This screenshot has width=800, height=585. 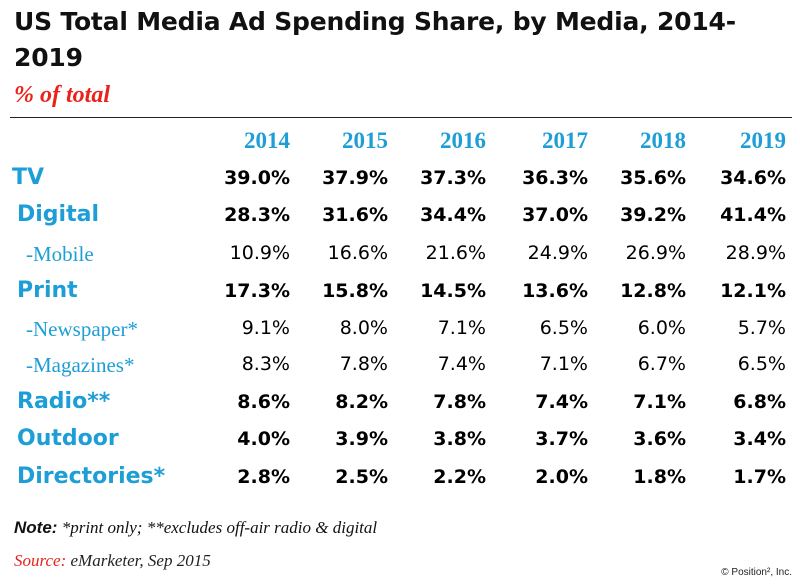 I want to click on table-cell: 9.1%, so click(x=265, y=328).